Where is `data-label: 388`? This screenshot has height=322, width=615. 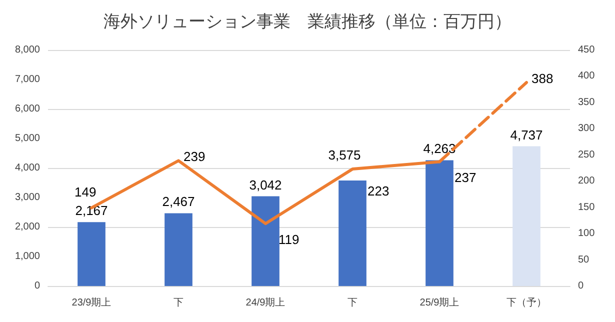 data-label: 388 is located at coordinates (543, 78).